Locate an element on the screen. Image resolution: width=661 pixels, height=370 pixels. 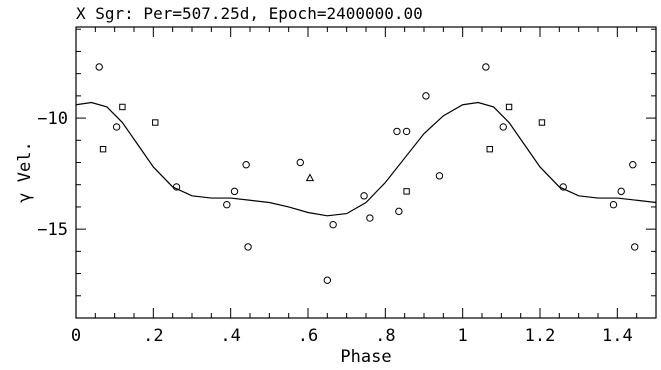
x-tick-label: .4 is located at coordinates (230, 336).